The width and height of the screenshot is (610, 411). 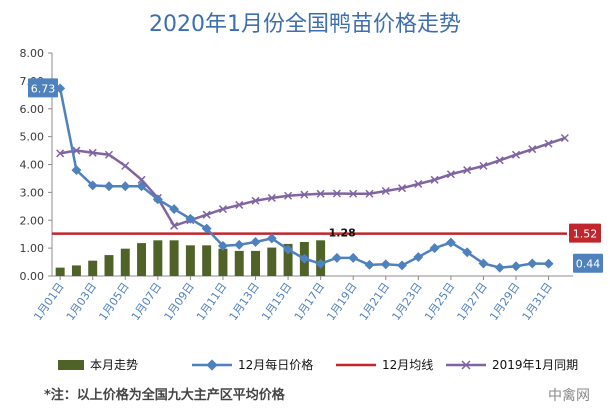 What do you see at coordinates (309, 301) in the screenshot?
I see `x-tick-label: 1月17日` at bounding box center [309, 301].